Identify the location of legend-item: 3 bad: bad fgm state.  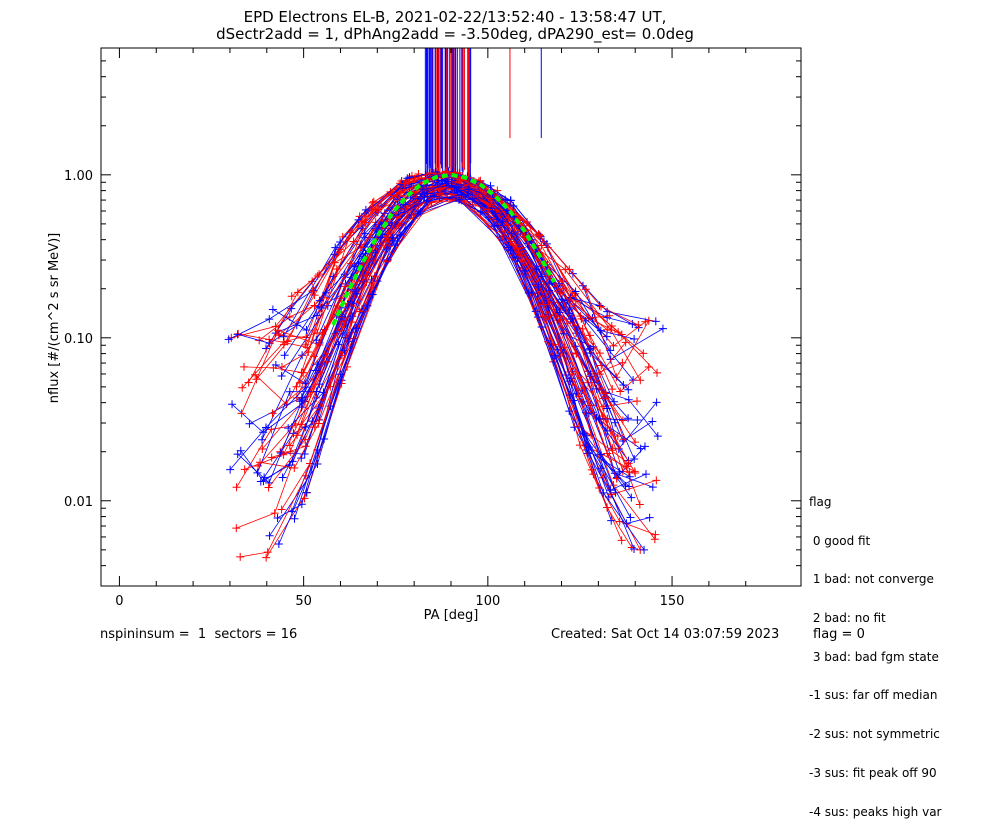
(874, 656).